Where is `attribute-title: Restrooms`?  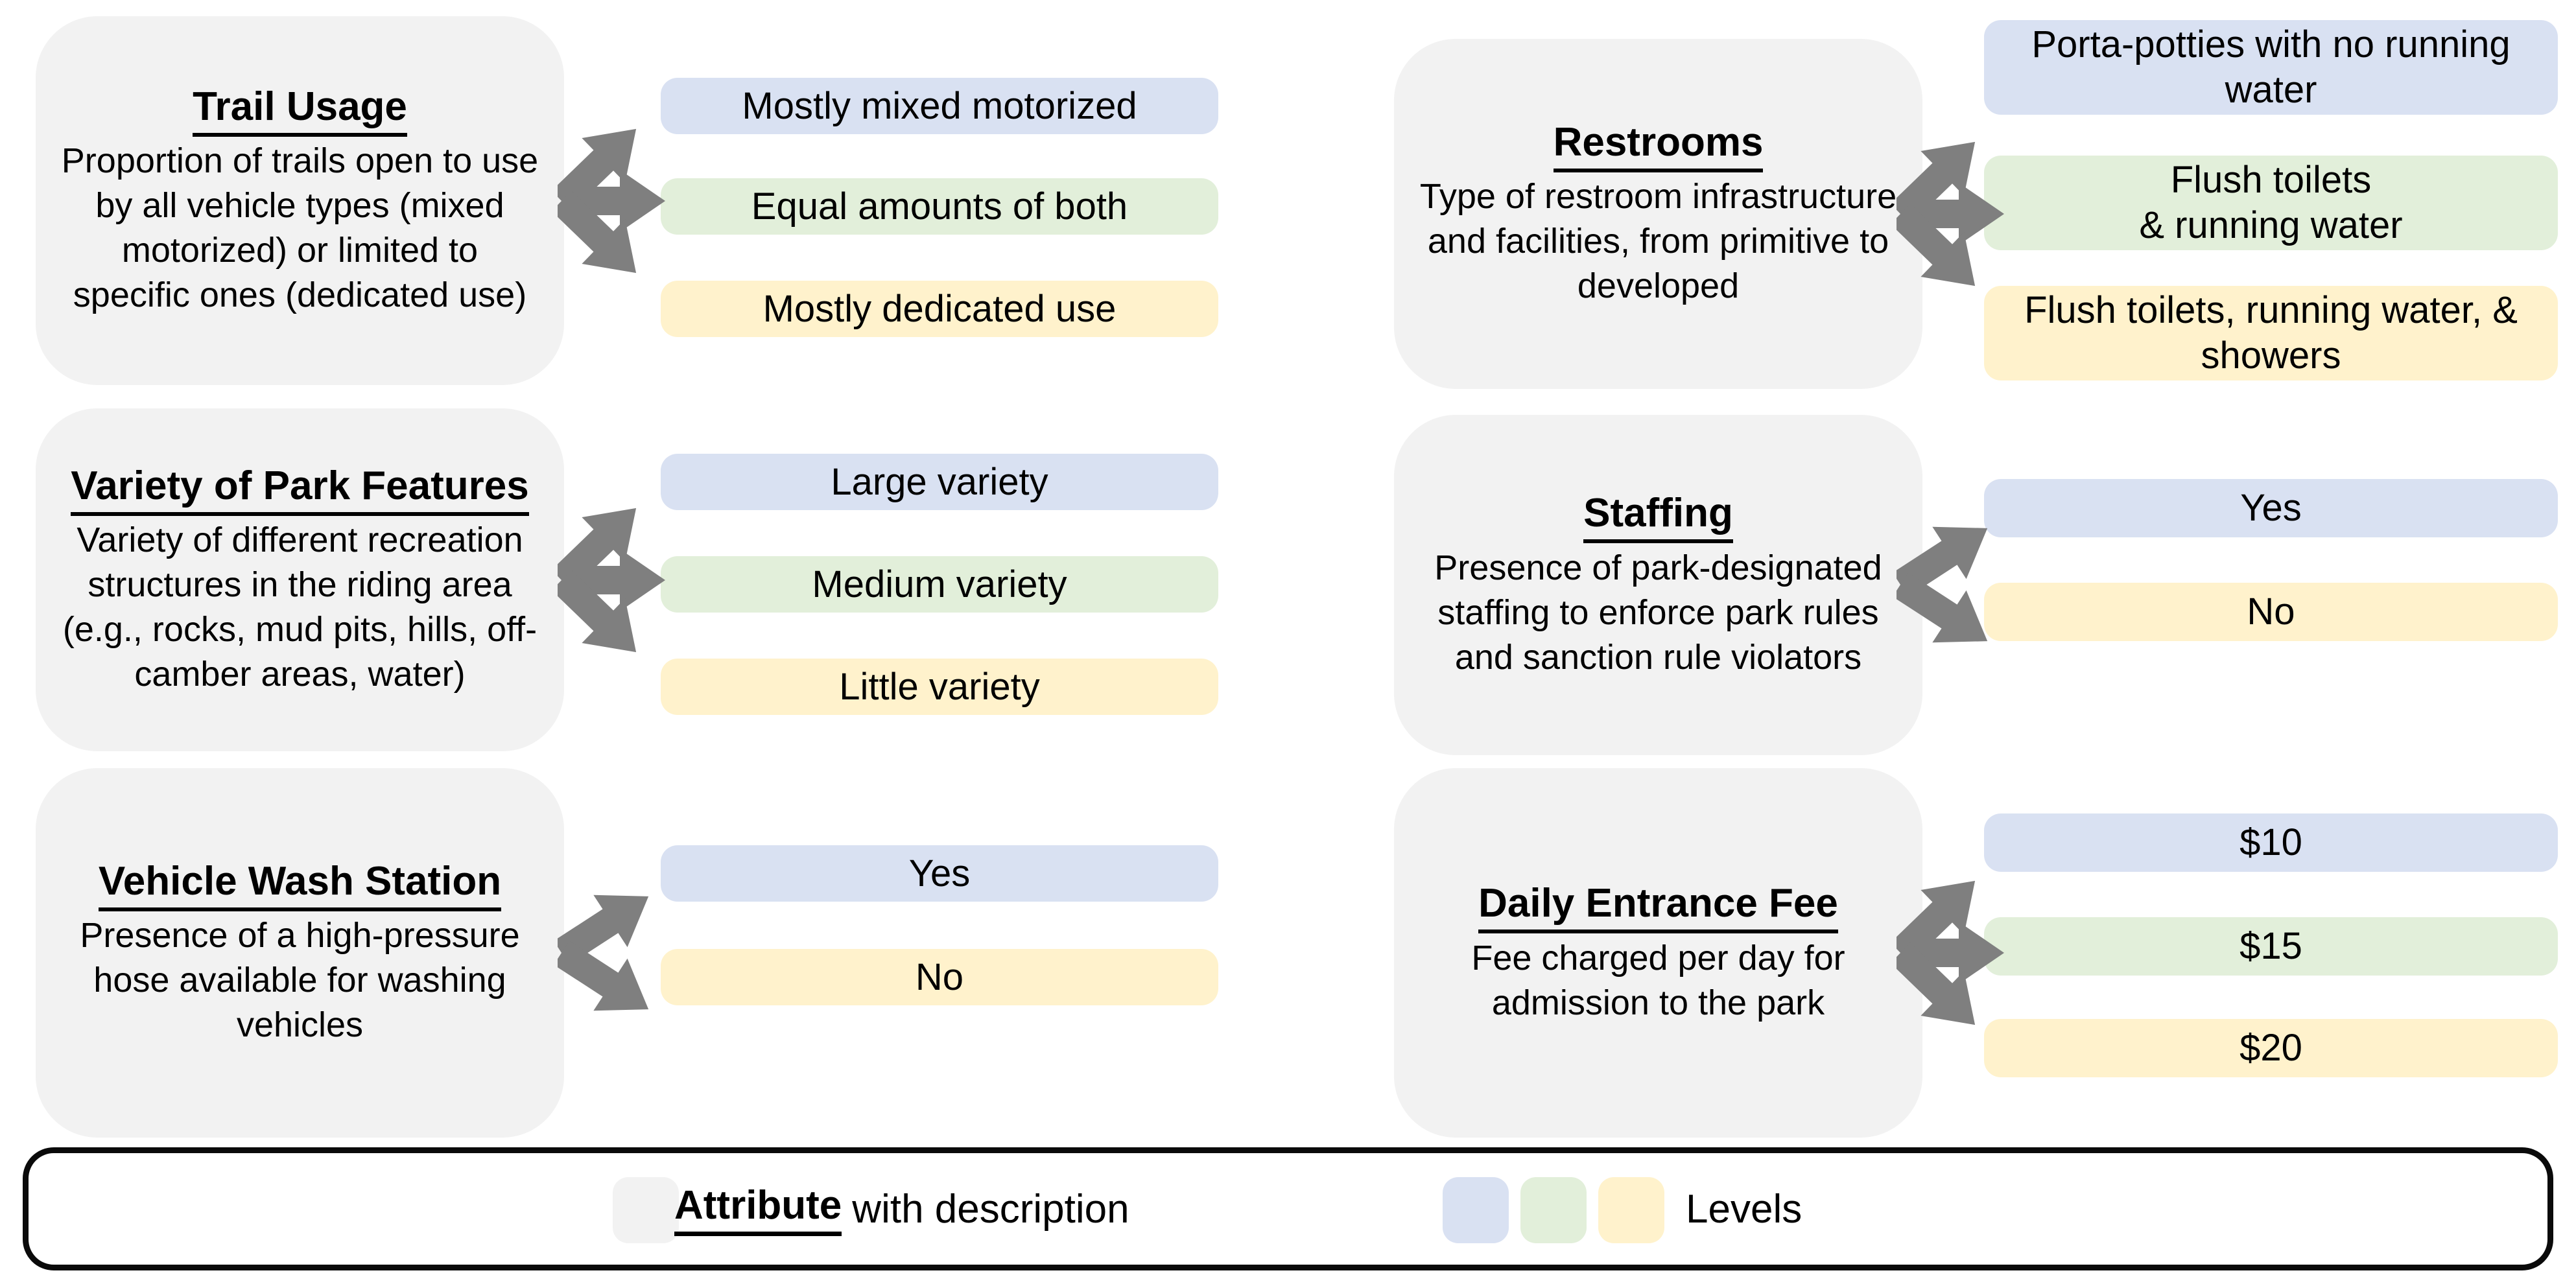
attribute-title: Restrooms is located at coordinates (1659, 145).